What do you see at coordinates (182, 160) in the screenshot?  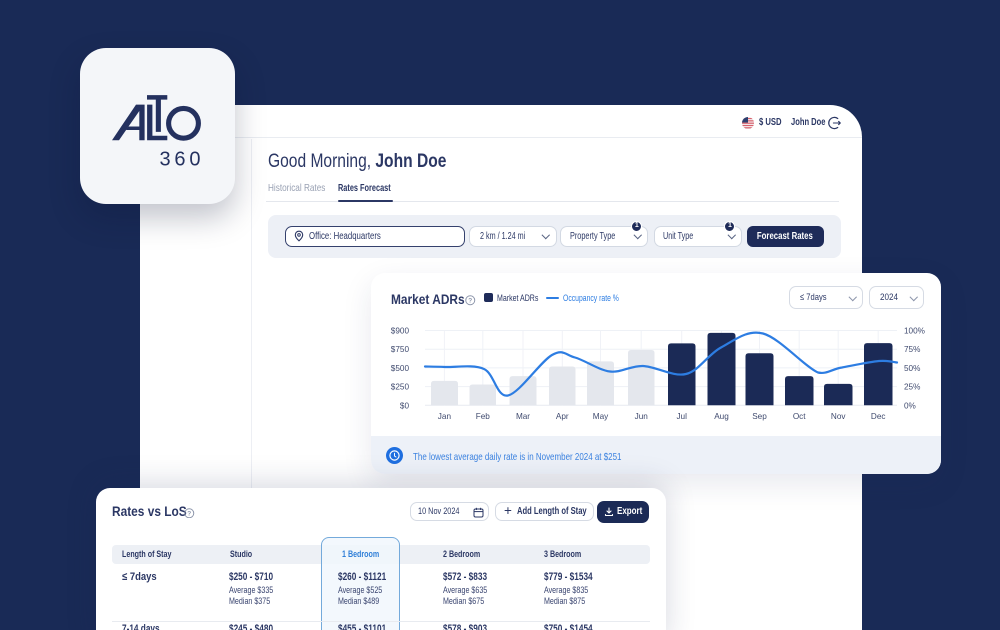 I see `svg-text: 360` at bounding box center [182, 160].